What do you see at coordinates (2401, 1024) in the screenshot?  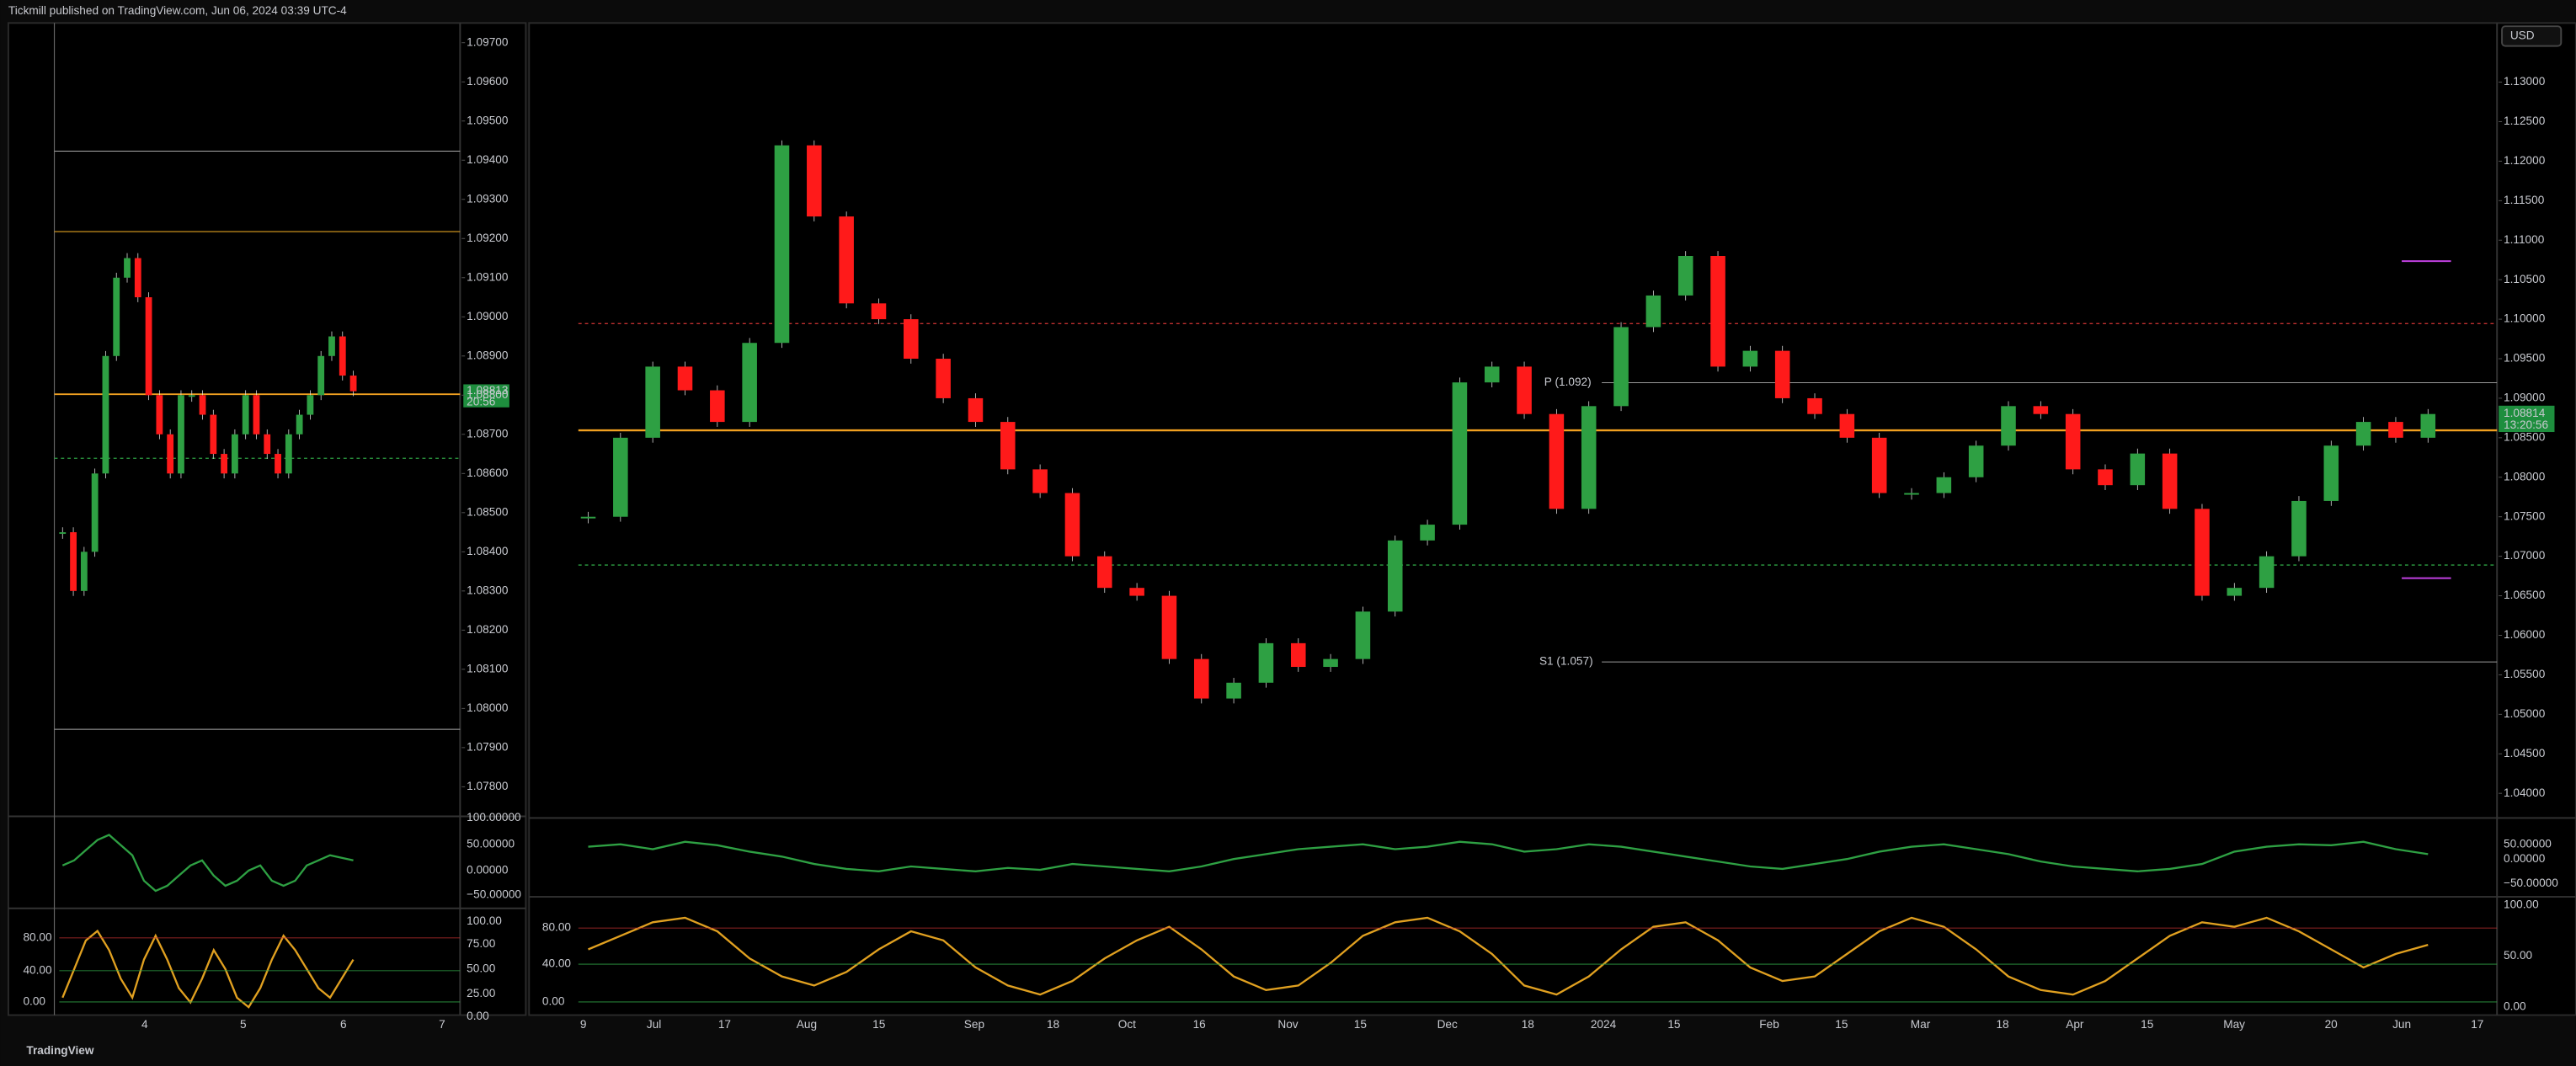 I see `time-label: Jun` at bounding box center [2401, 1024].